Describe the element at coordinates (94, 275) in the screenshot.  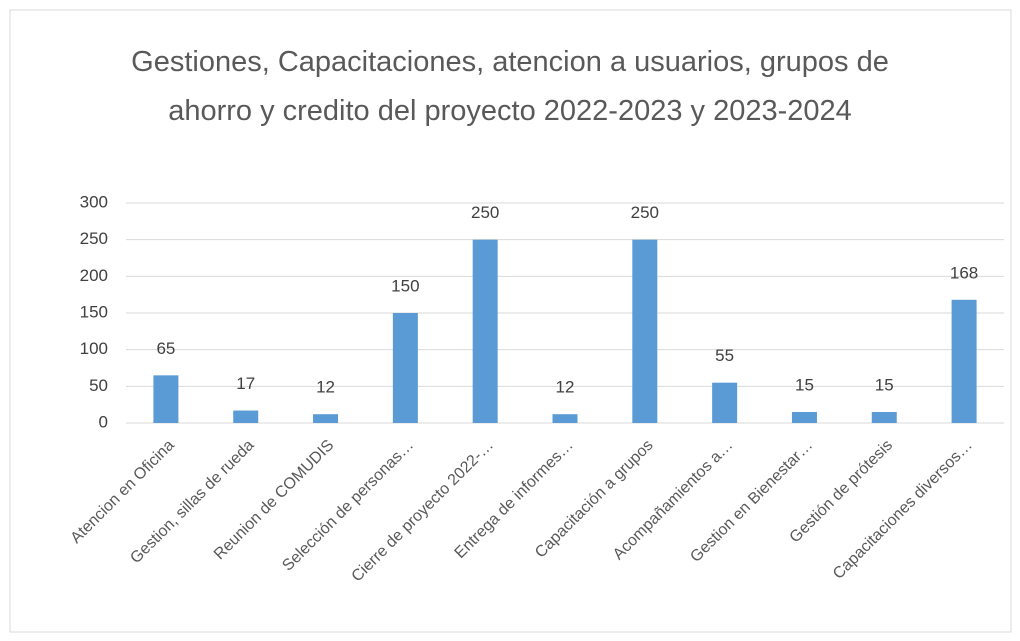
I see `y-tick-label: 200` at that location.